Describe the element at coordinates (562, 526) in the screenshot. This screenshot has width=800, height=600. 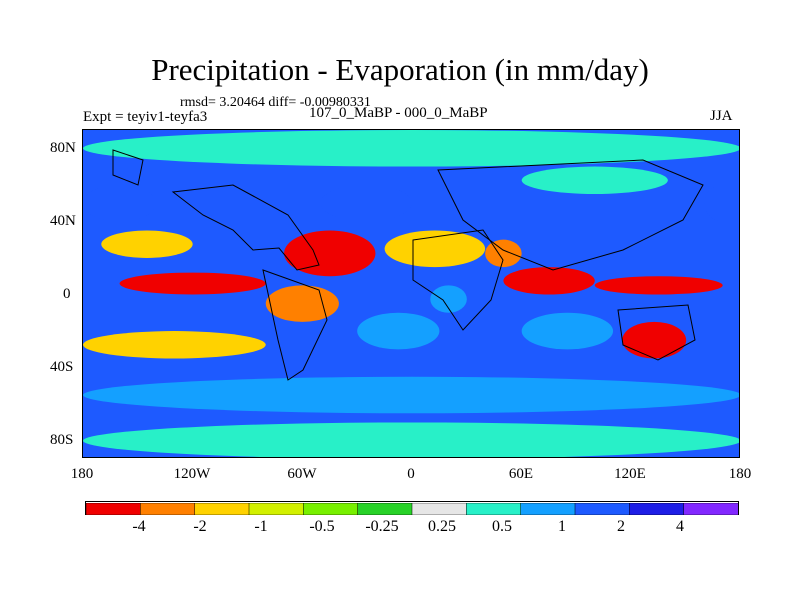
I see `colorbar-label: 1` at that location.